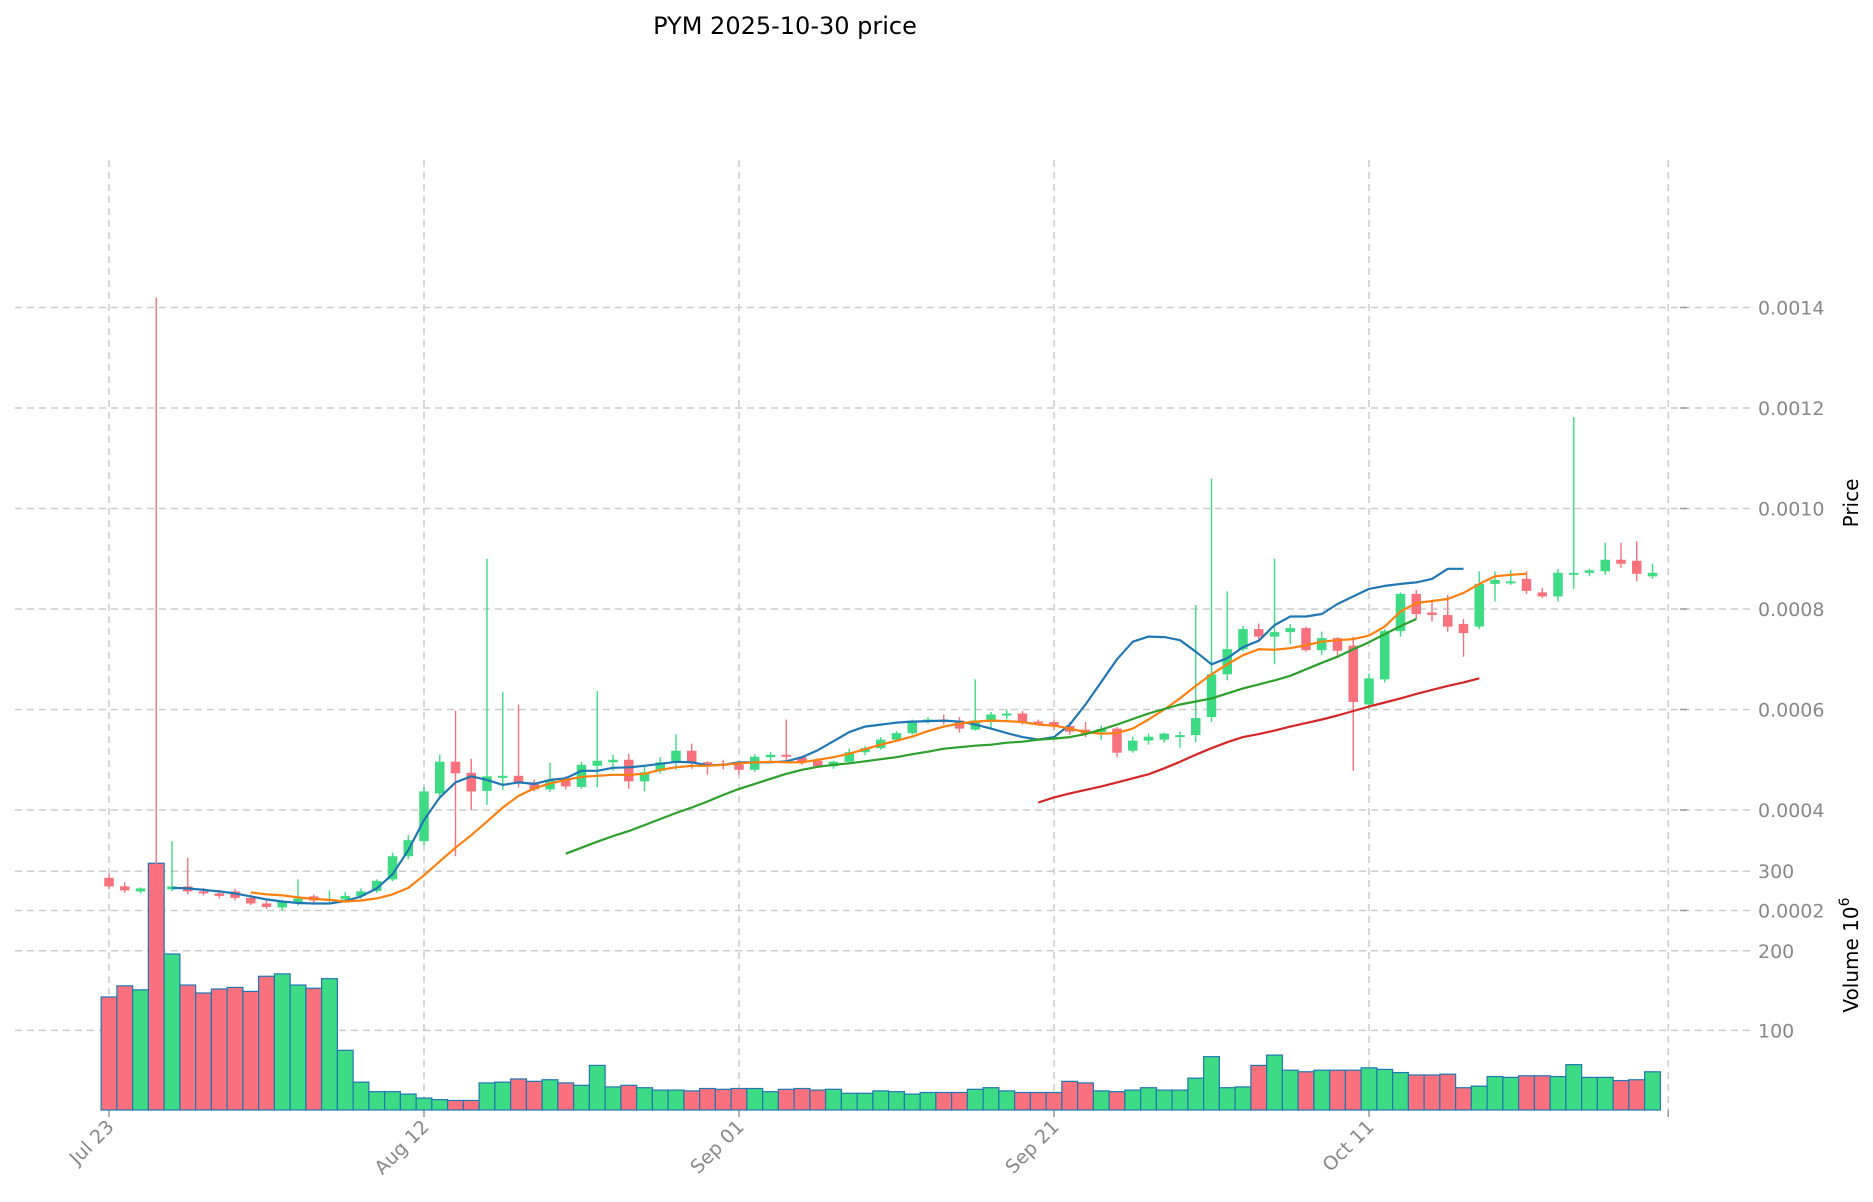 This screenshot has width=1873, height=1202. I want to click on price-tick-label: 0.0014, so click(1791, 309).